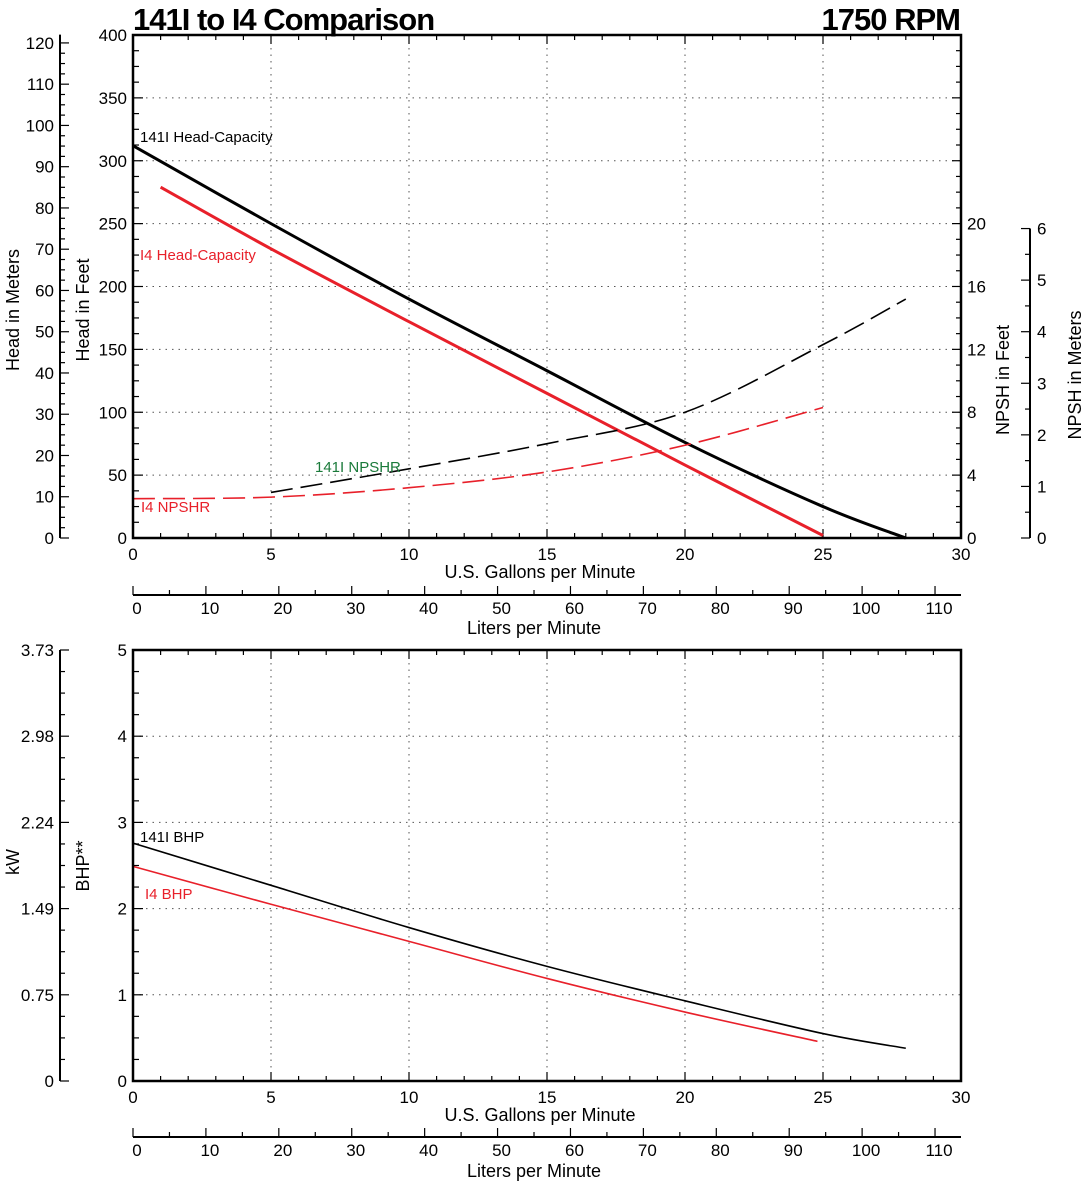 This screenshot has width=1088, height=1184. Describe the element at coordinates (44, 332) in the screenshot. I see `head-meters-tick-label: 50` at that location.